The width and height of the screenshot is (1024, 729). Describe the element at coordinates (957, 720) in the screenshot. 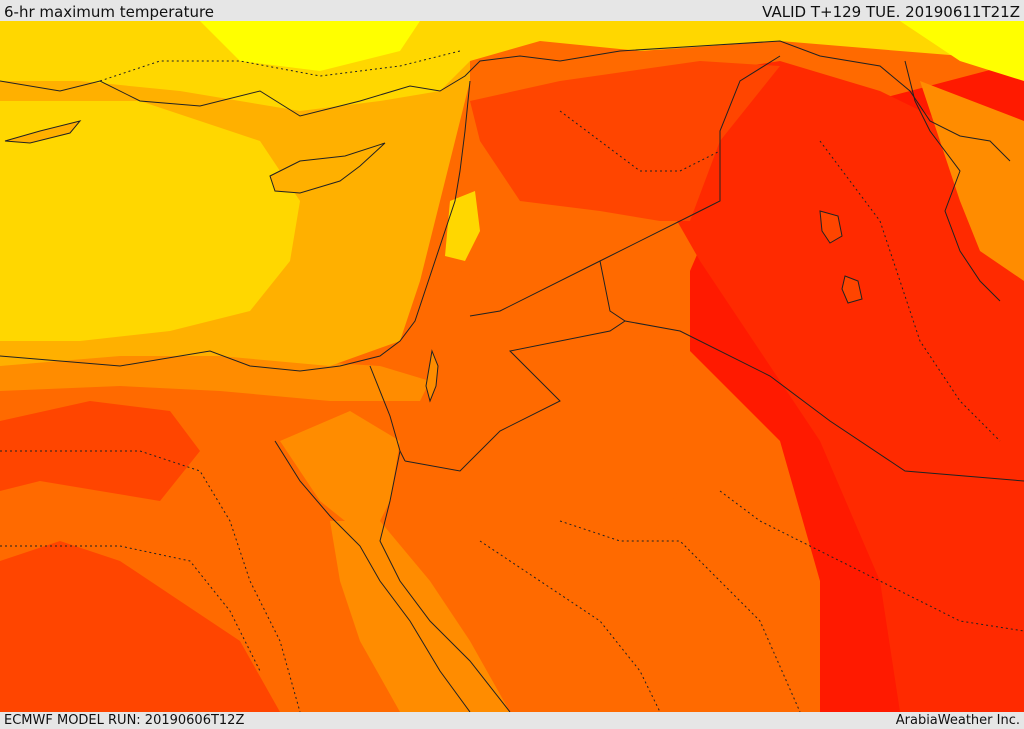

I see `credit-label: ArabiaWeather Inc.` at that location.